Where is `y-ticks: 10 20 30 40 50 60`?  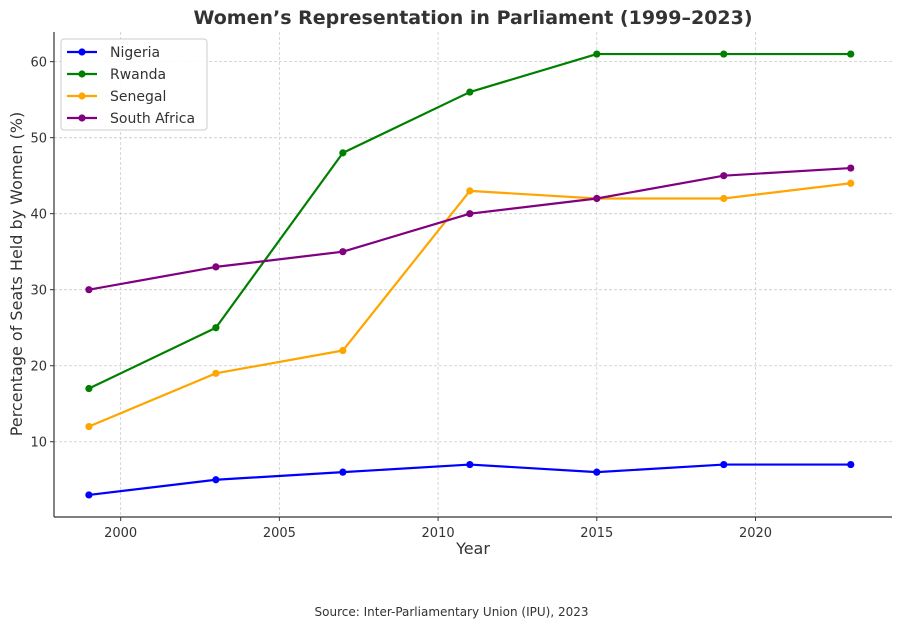
y-ticks: 10 20 30 40 50 60 is located at coordinates (42, 253).